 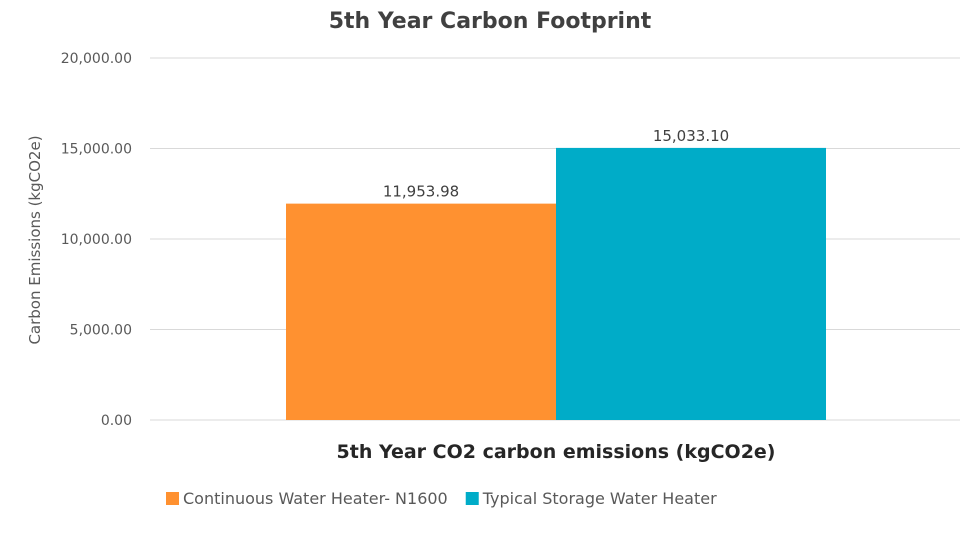 What do you see at coordinates (490, 21) in the screenshot?
I see `chart-title: 5th Year Carbon Footprint` at bounding box center [490, 21].